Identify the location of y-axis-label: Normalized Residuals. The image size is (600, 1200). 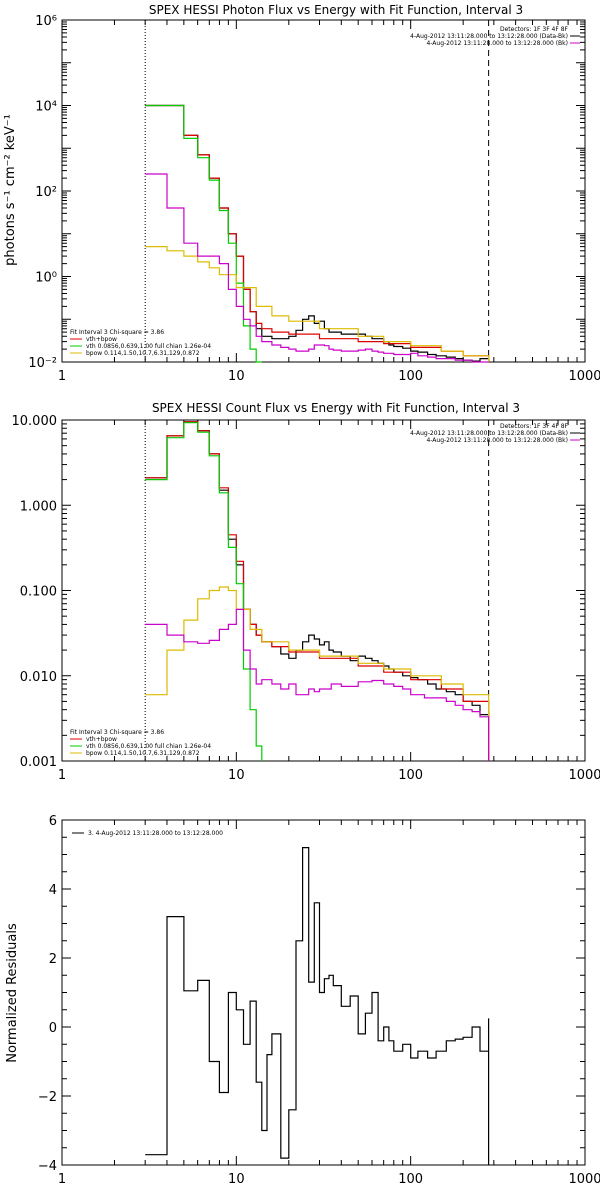
(12, 993).